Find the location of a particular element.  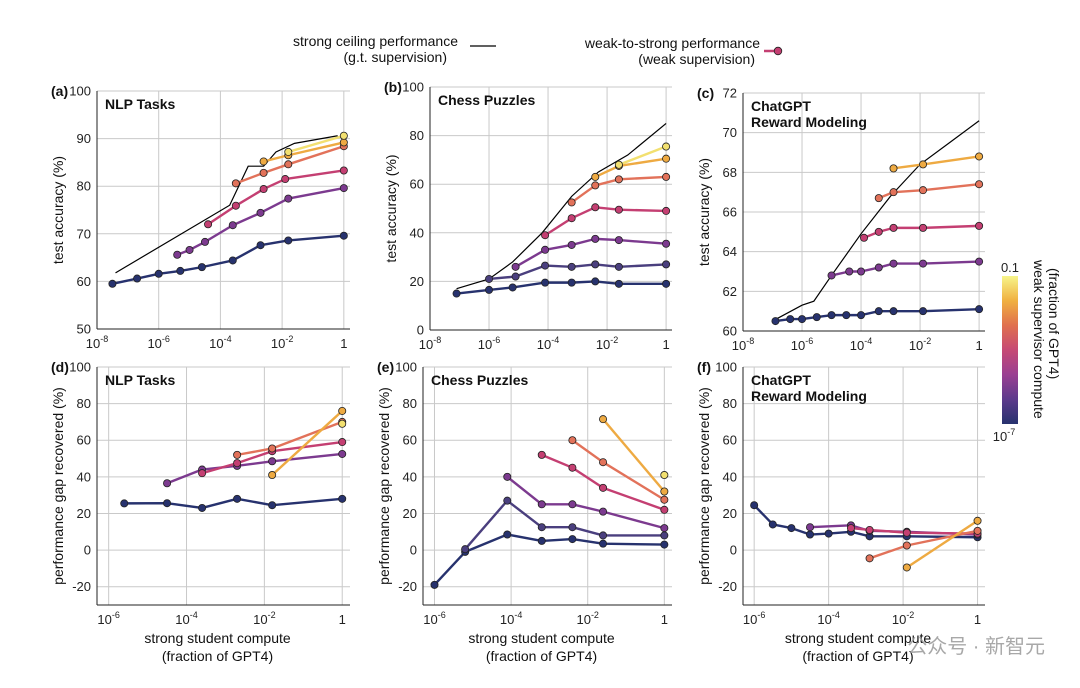

legend-w2s-label: weak-to-strong performance is located at coordinates (672, 43).